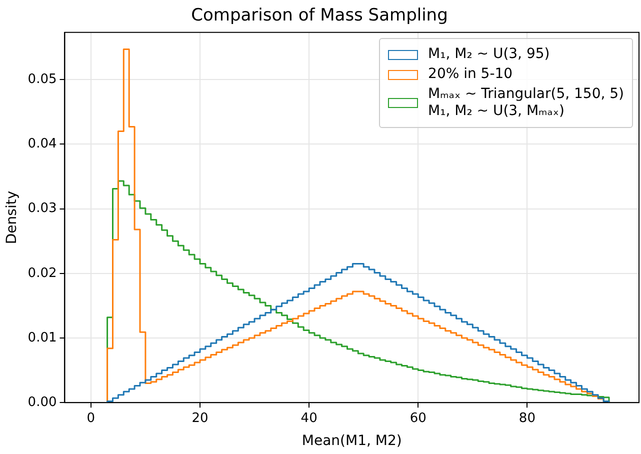  I want to click on legend-label: 20% in 5-10, so click(470, 74).